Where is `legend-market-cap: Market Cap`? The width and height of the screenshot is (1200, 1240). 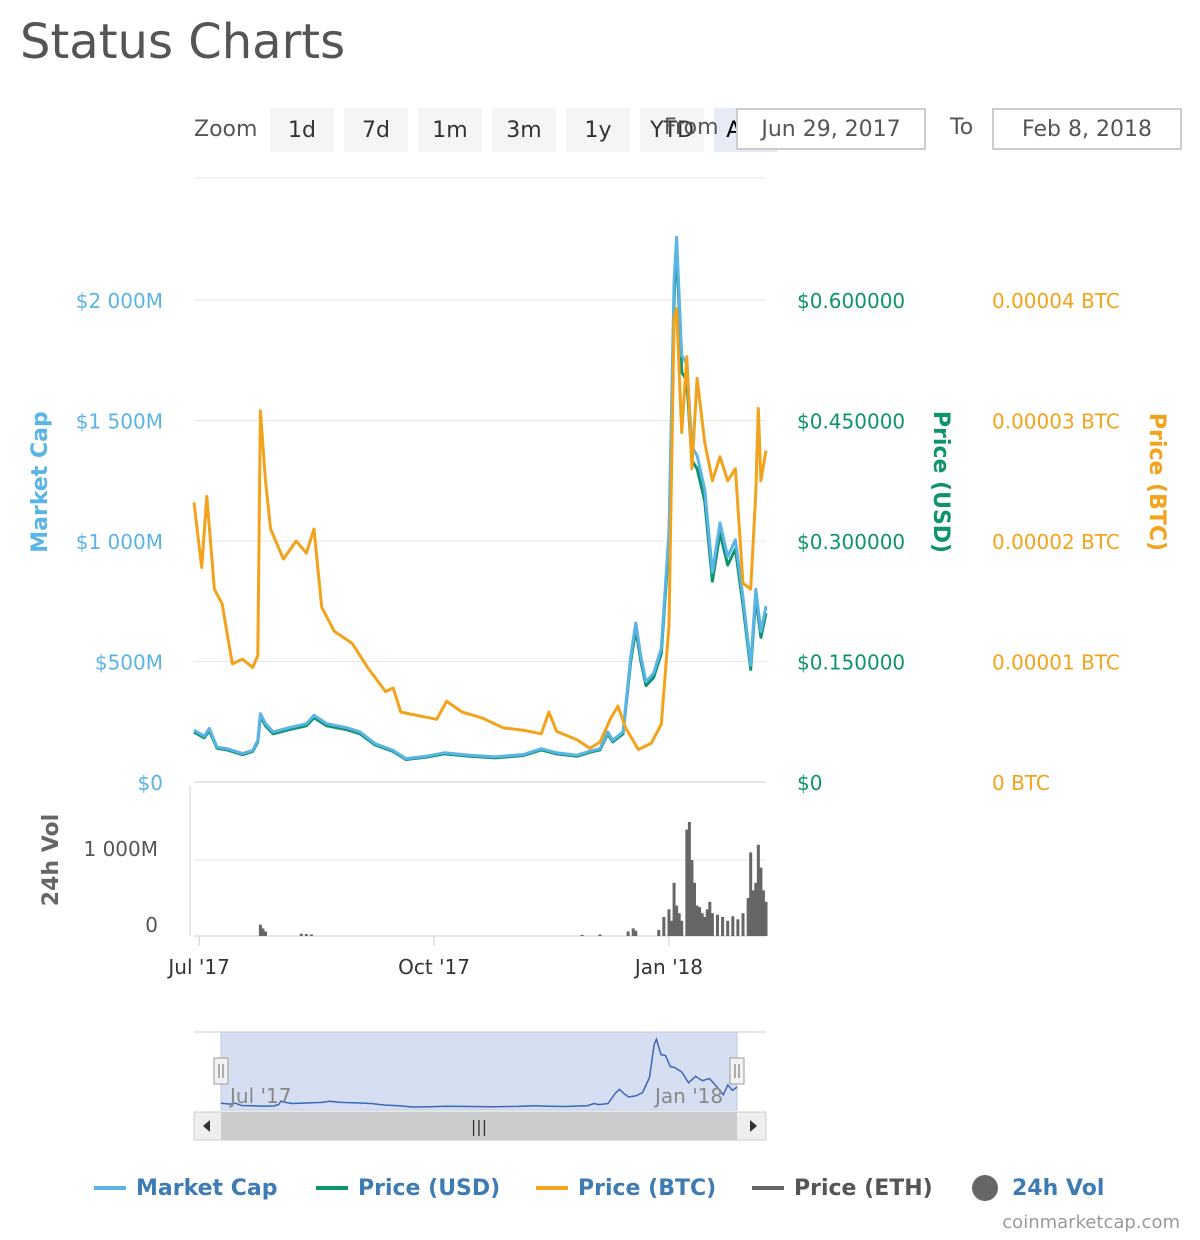 legend-market-cap: Market Cap is located at coordinates (185, 1188).